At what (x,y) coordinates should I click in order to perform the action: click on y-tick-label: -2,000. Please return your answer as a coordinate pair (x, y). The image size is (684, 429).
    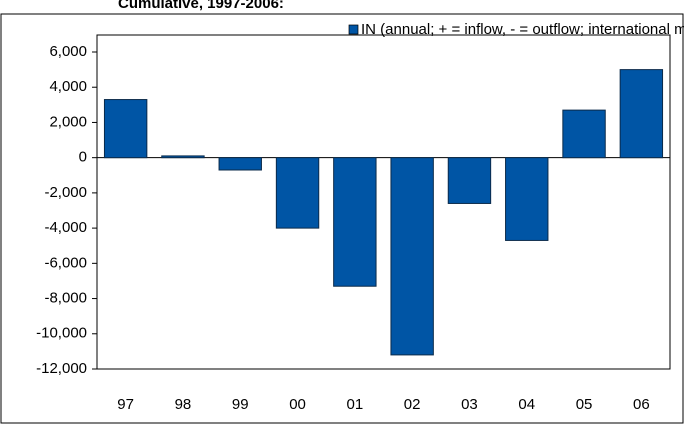
    Looking at the image, I should click on (65, 192).